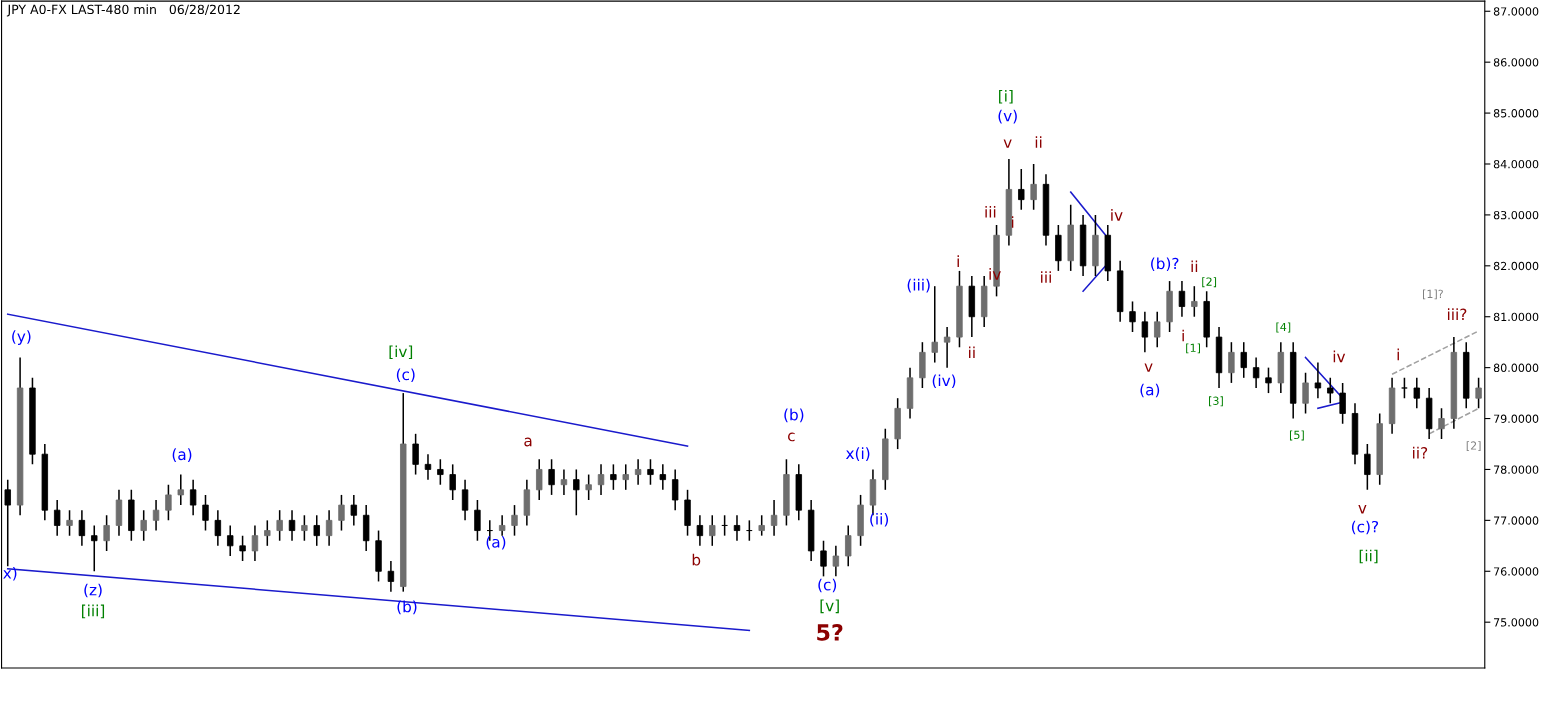 This screenshot has width=1558, height=721. I want to click on annotation: (c), so click(405, 375).